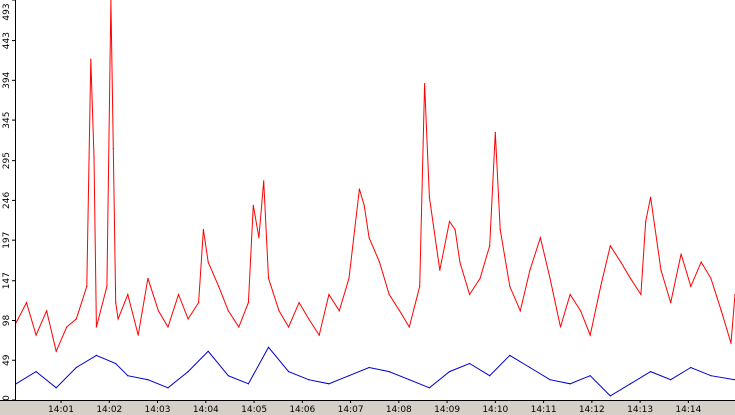  Describe the element at coordinates (9, 200) in the screenshot. I see `y-axis: 0 49 98 147 197 246 295 345 394 443 493` at that location.